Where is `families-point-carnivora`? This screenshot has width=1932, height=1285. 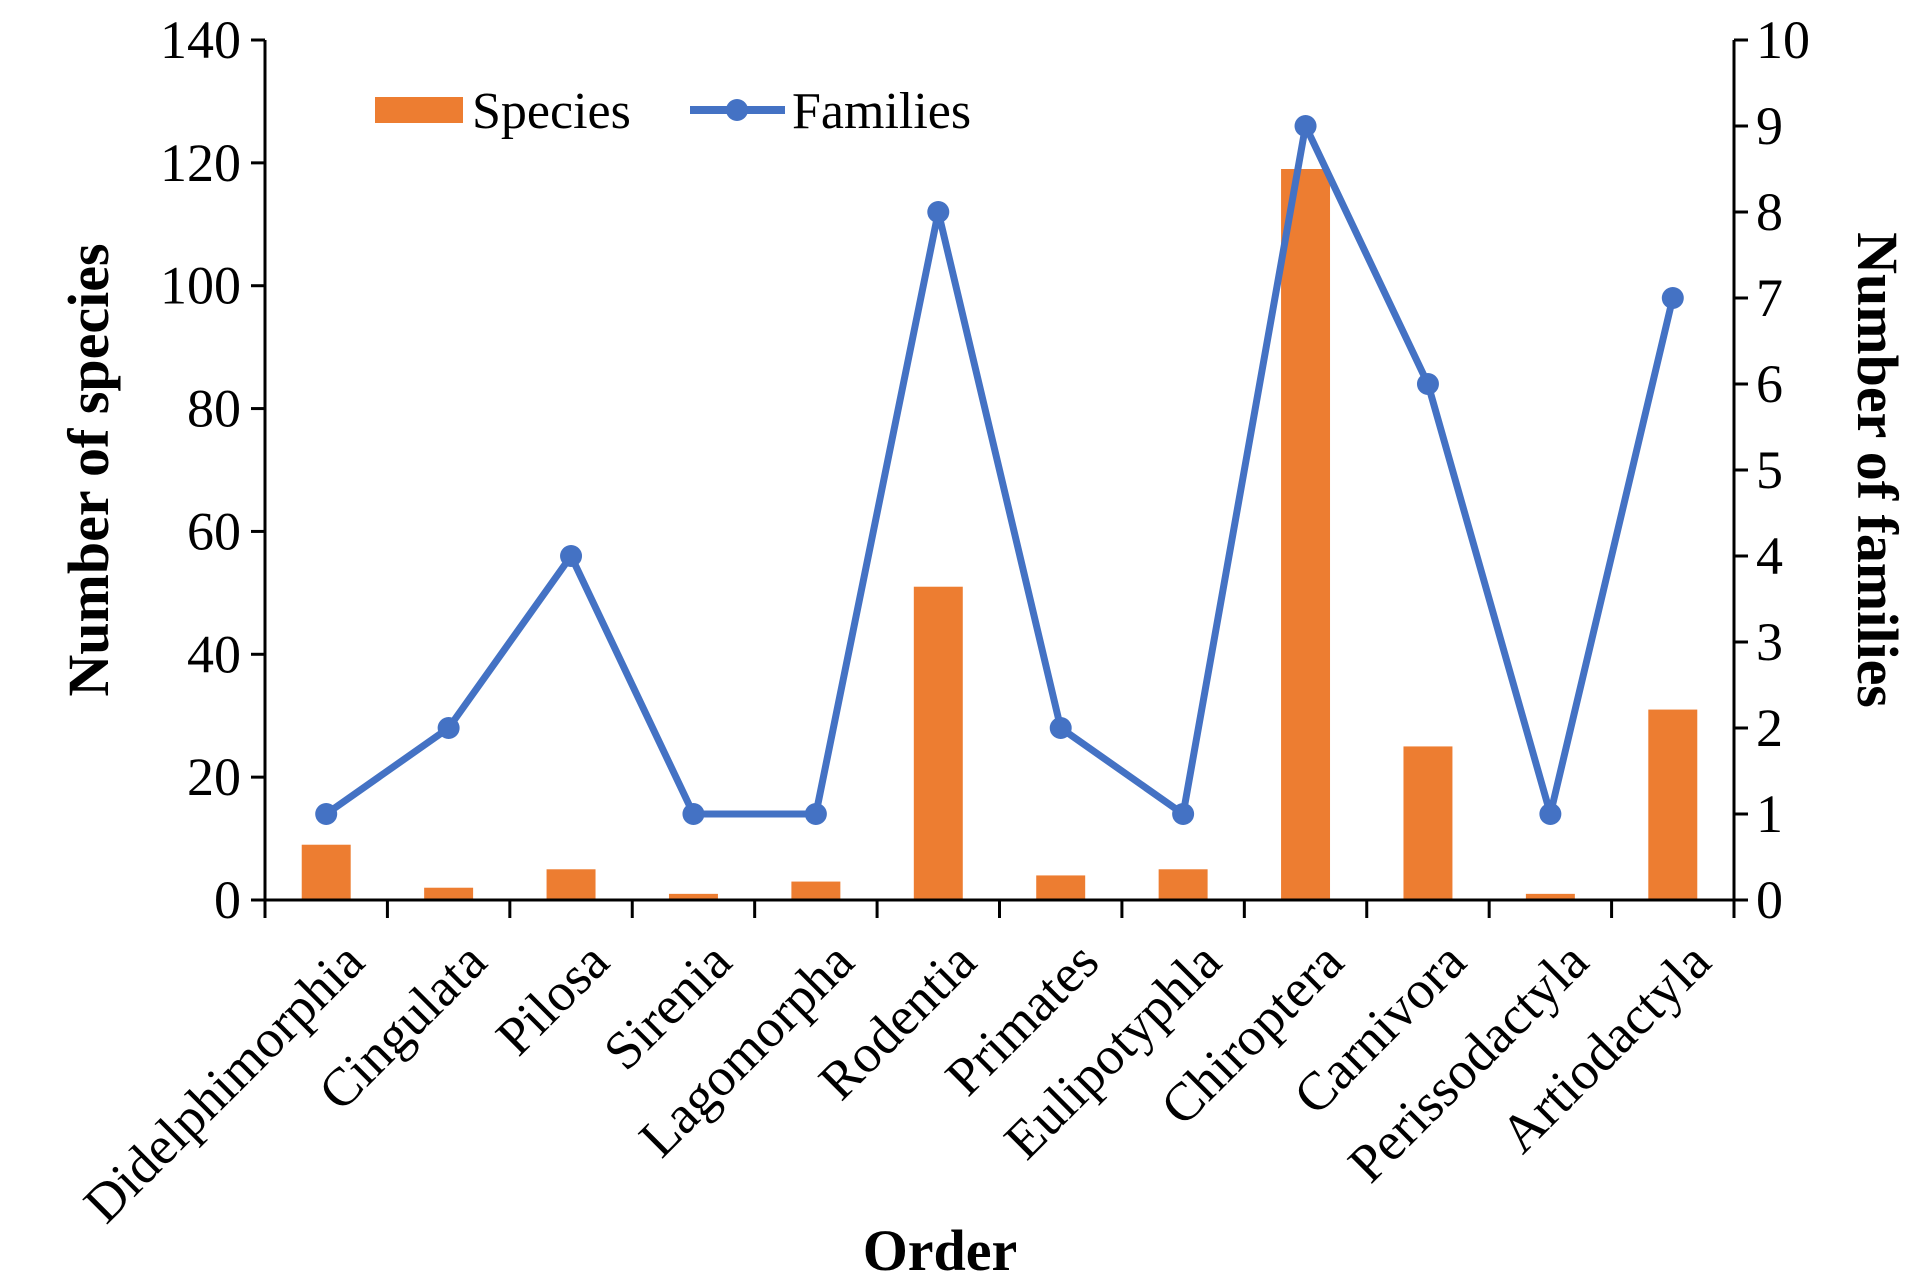
families-point-carnivora is located at coordinates (1427, 384).